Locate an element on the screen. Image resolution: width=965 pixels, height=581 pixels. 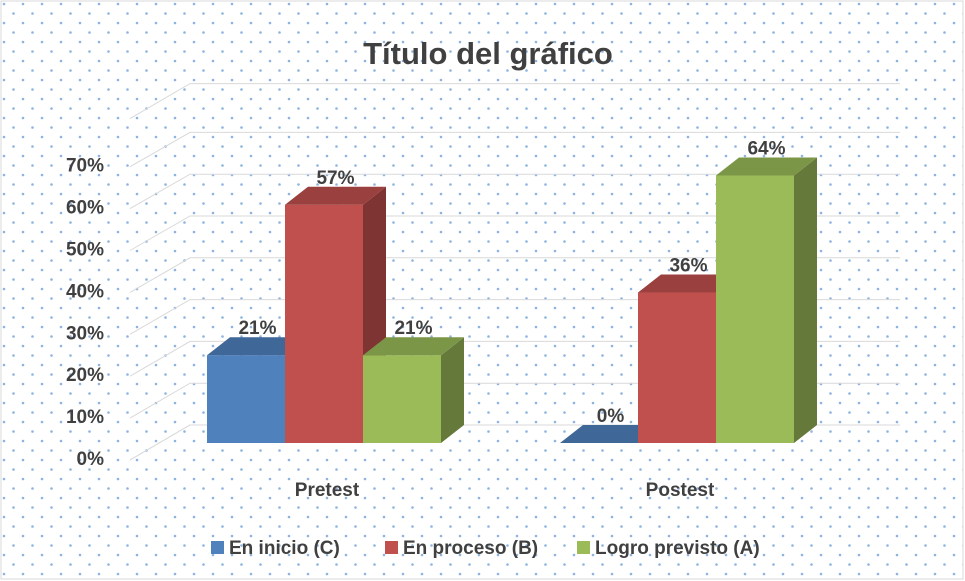
y-tick-label: 0% is located at coordinates (91, 459).